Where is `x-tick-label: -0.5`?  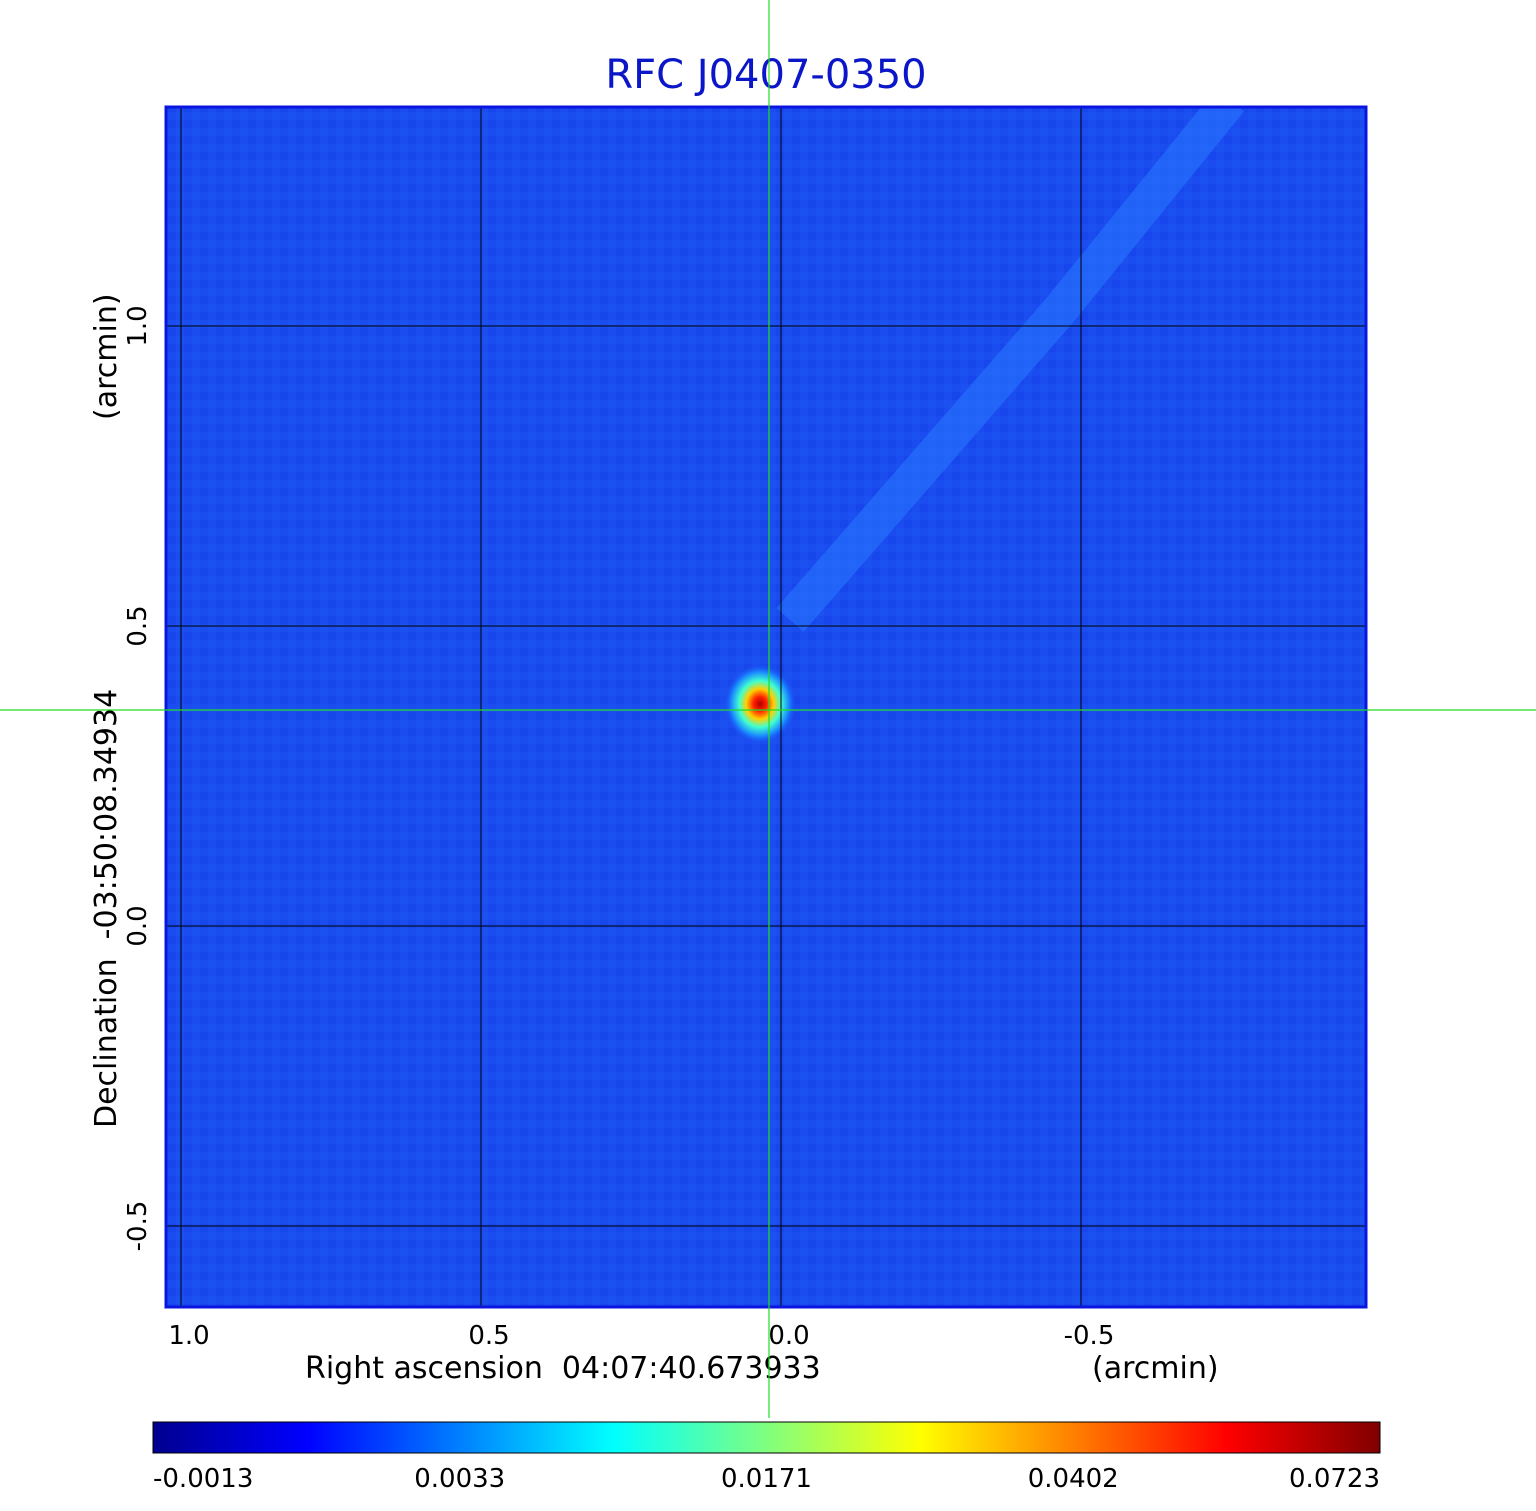 x-tick-label: -0.5 is located at coordinates (1089, 1336).